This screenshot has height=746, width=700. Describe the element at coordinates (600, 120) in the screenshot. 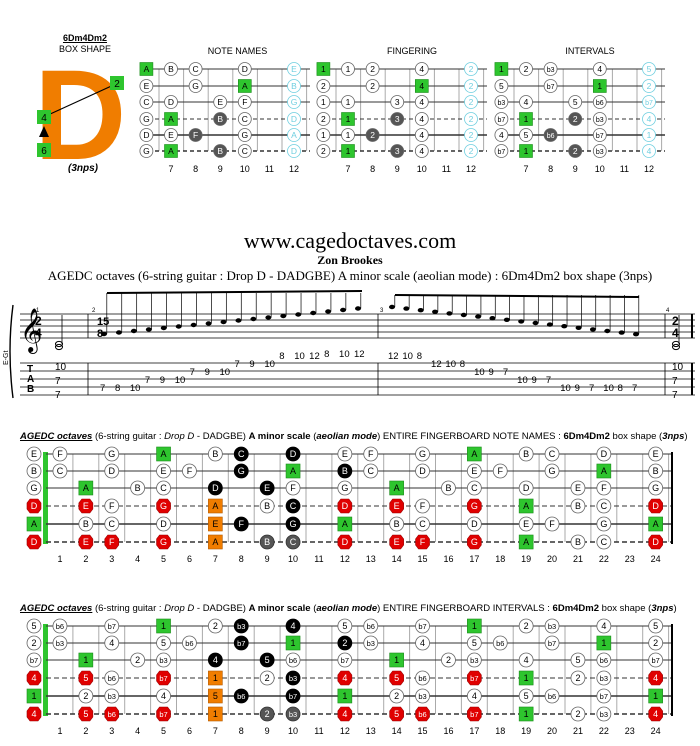

I see `mini-note-label: b3` at that location.